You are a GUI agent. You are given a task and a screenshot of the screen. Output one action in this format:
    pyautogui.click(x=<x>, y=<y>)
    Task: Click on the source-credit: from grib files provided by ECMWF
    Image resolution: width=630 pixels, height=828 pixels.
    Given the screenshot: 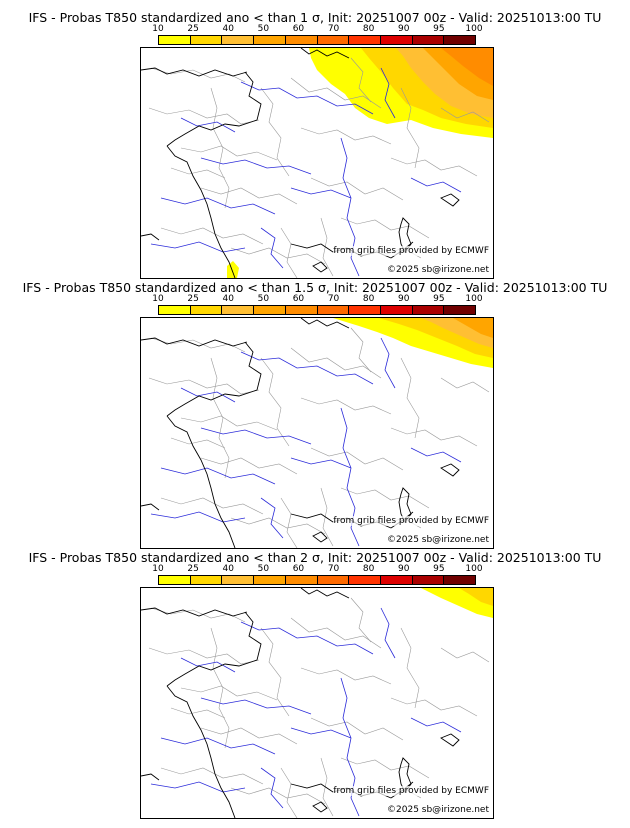 What is the action you would take?
    pyautogui.click(x=411, y=791)
    